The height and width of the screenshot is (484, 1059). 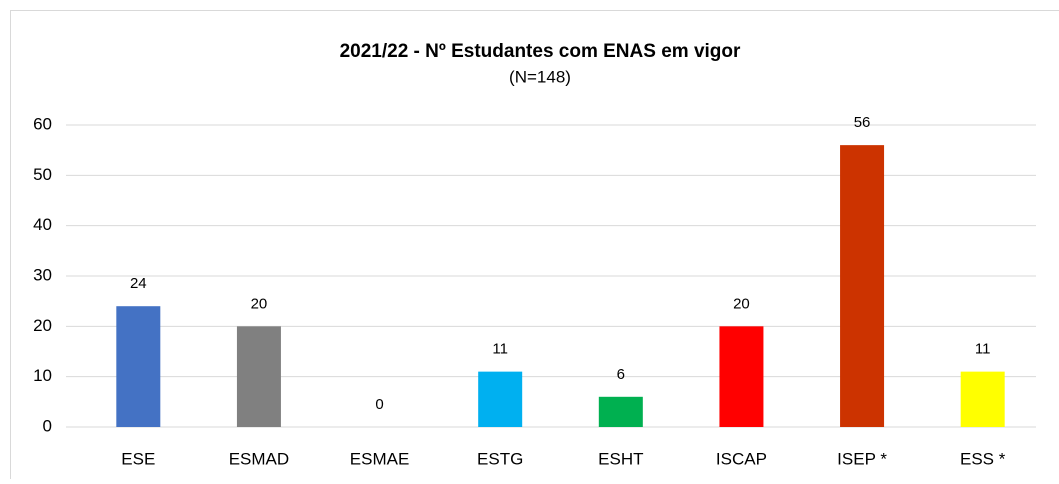 What do you see at coordinates (138, 283) in the screenshot?
I see `data-label: 24` at bounding box center [138, 283].